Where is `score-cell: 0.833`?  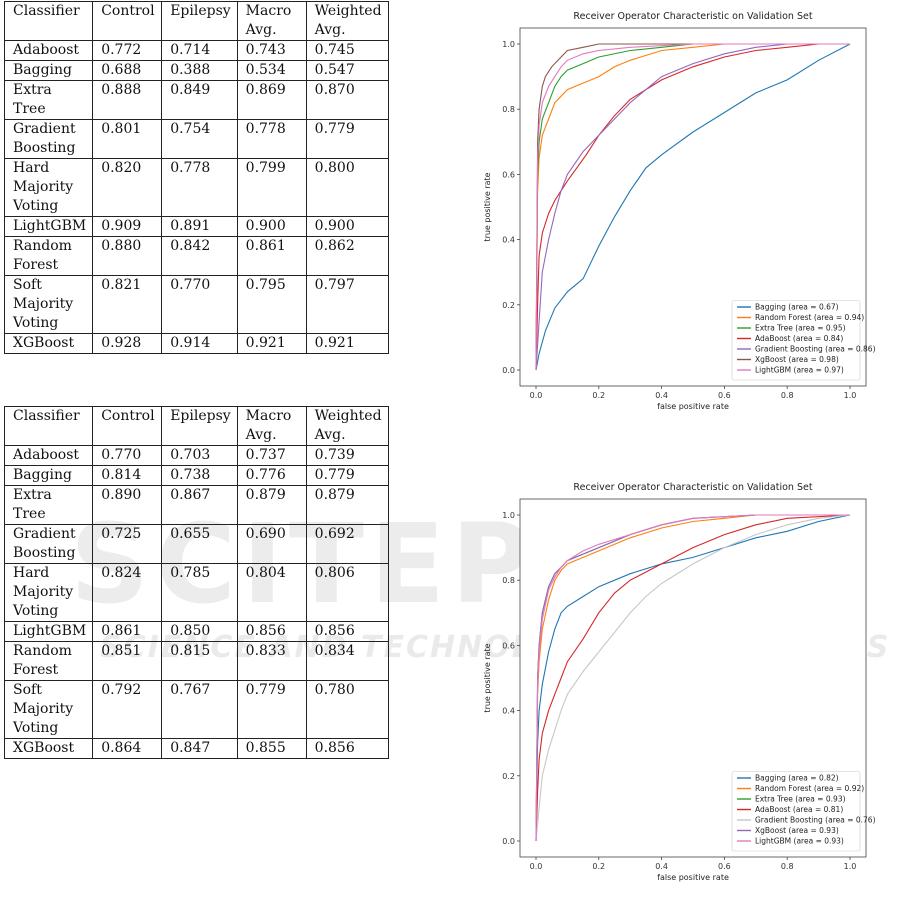 score-cell: 0.833 is located at coordinates (271, 661).